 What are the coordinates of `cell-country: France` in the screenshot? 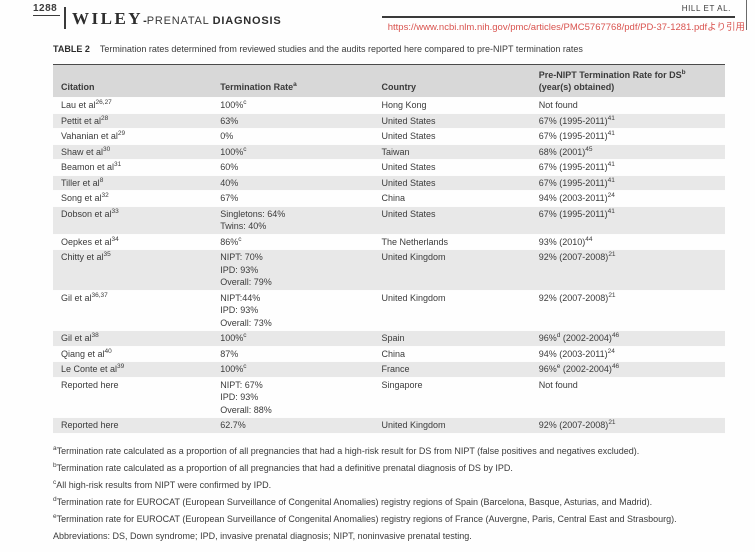 It's located at (452, 369).